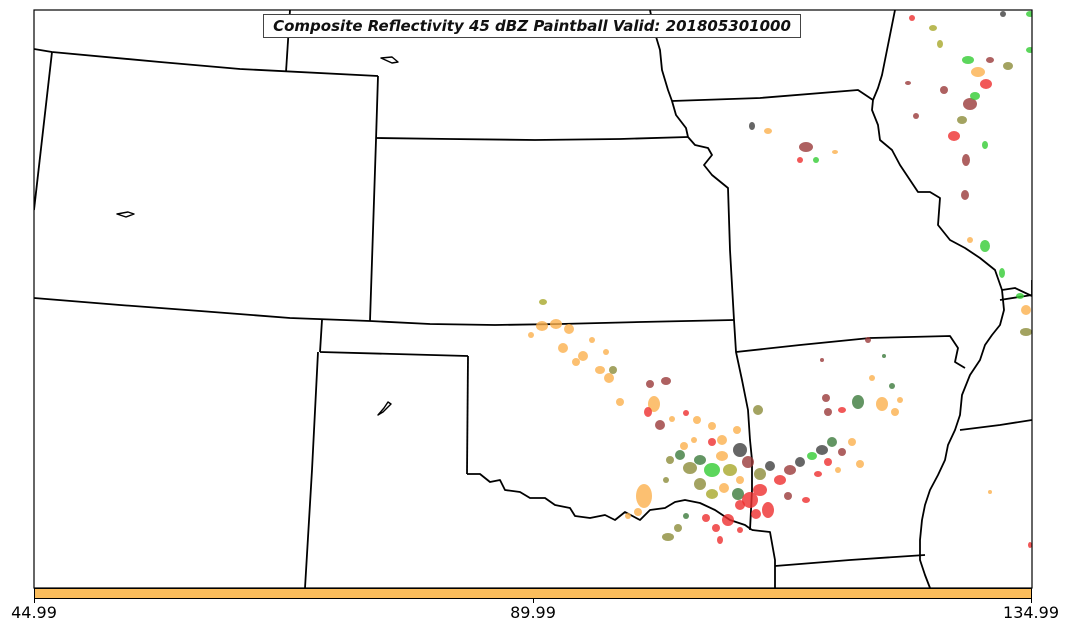  What do you see at coordinates (394, 354) in the screenshot?
I see `border-ok-panhandle` at bounding box center [394, 354].